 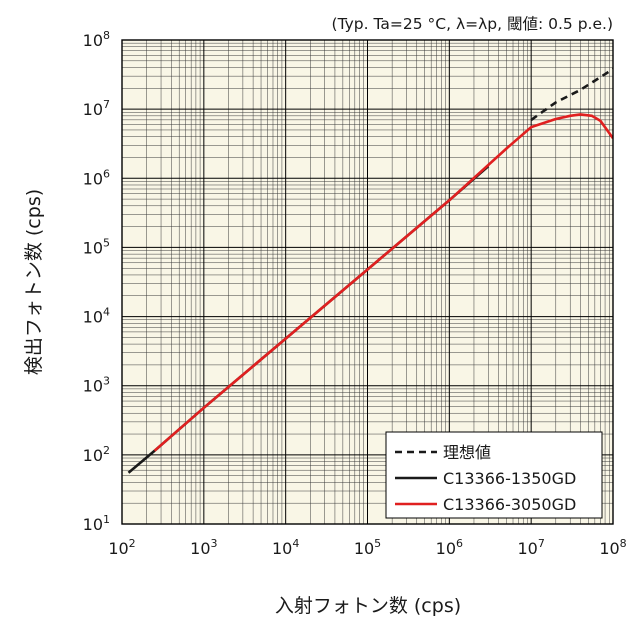 I want to click on legend-label: 理想値, so click(x=467, y=452).